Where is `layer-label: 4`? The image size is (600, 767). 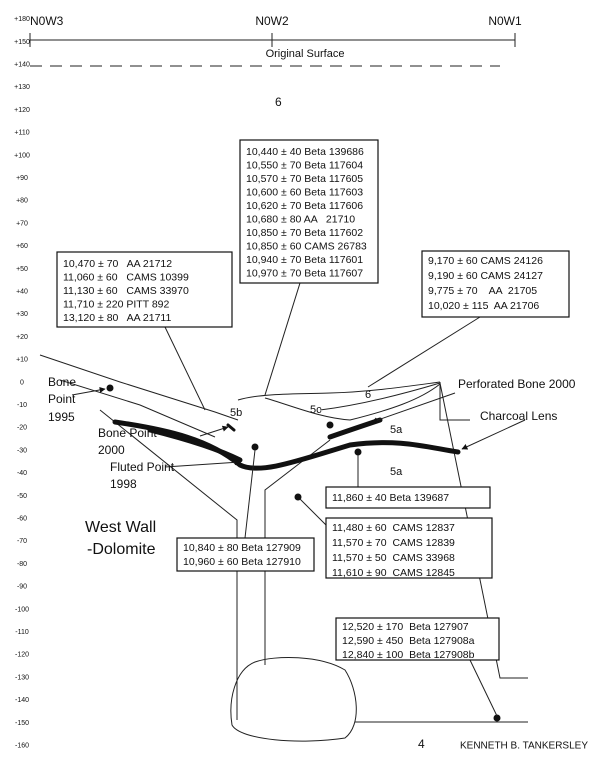
layer-label: 4 is located at coordinates (421, 744).